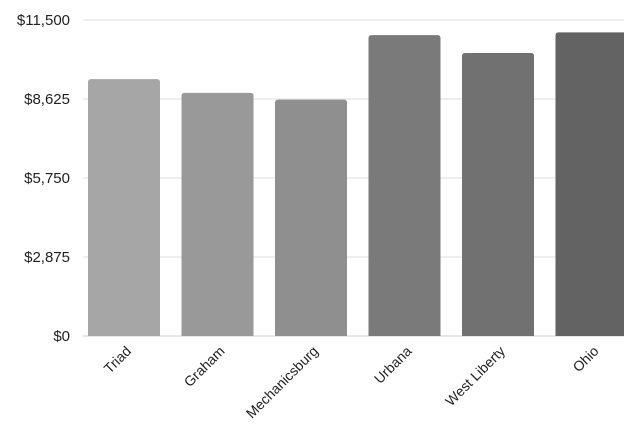 This screenshot has height=446, width=624. I want to click on x-category-label: Triad, so click(118, 360).